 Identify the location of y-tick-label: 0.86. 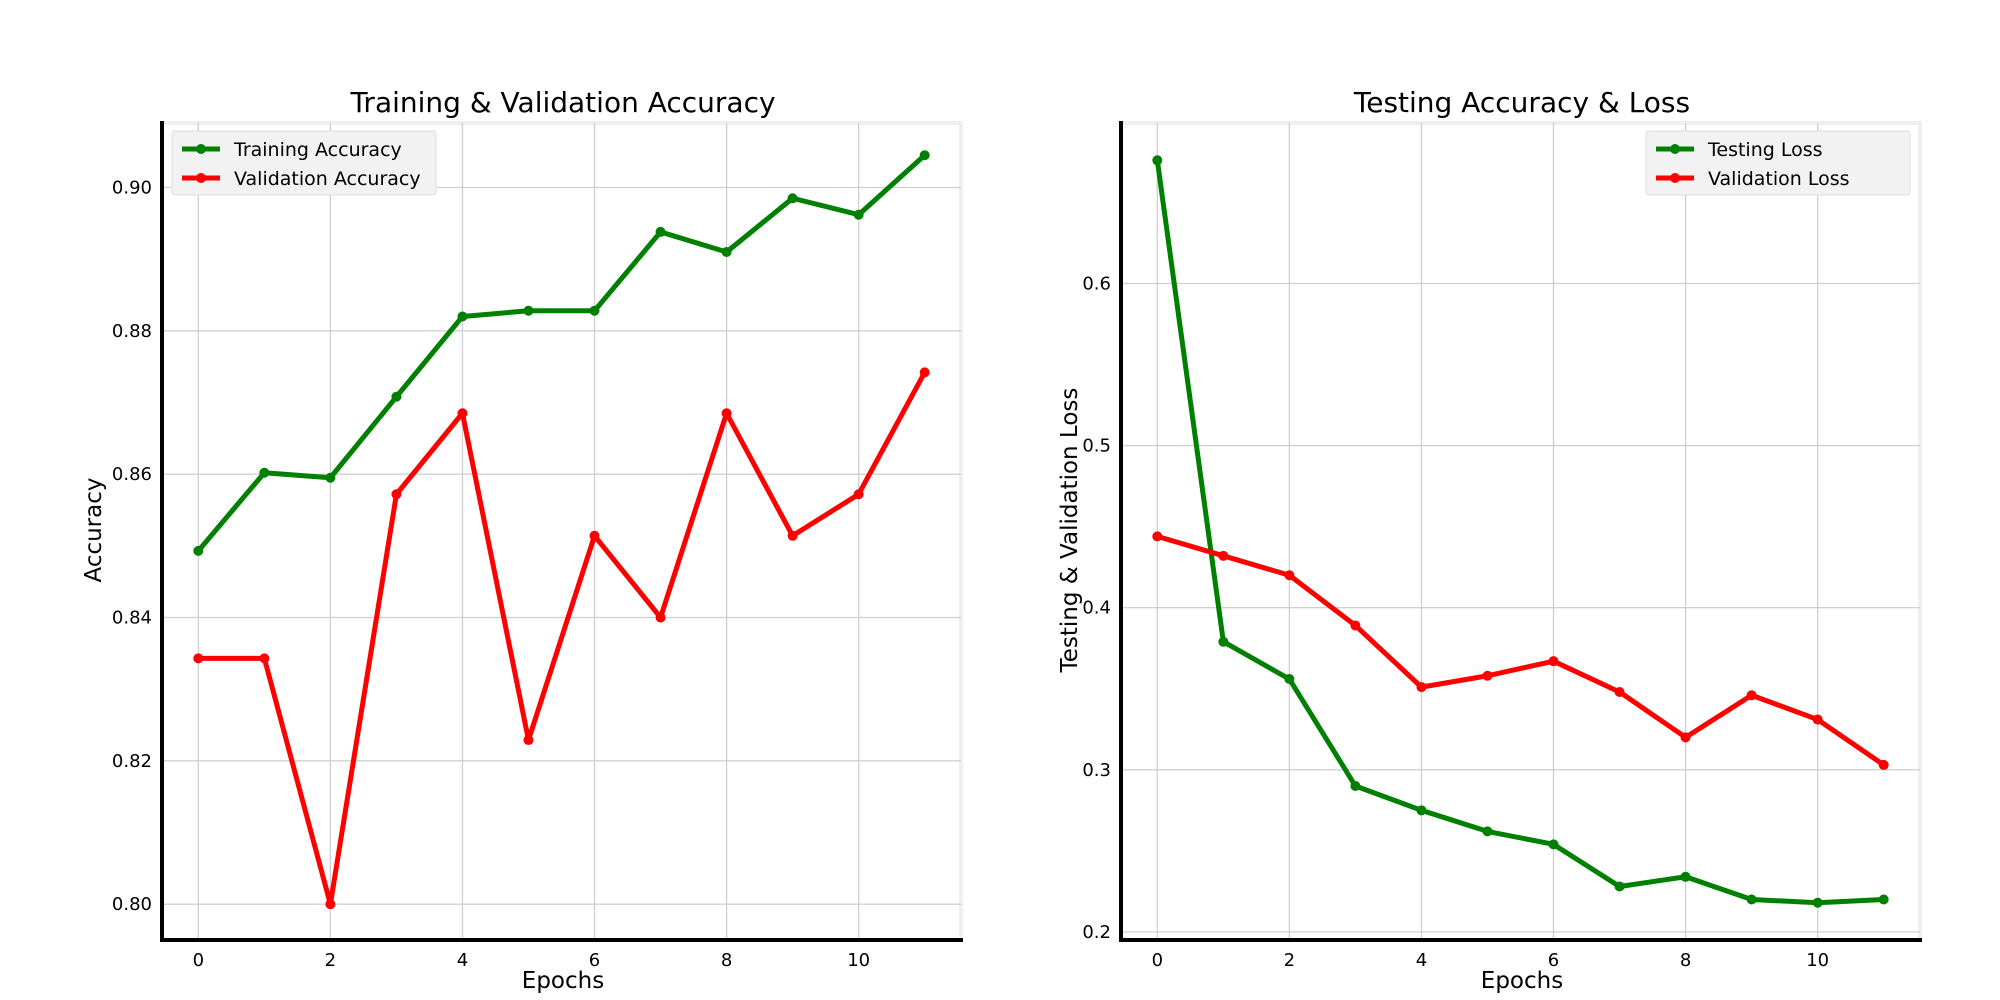
(132, 474).